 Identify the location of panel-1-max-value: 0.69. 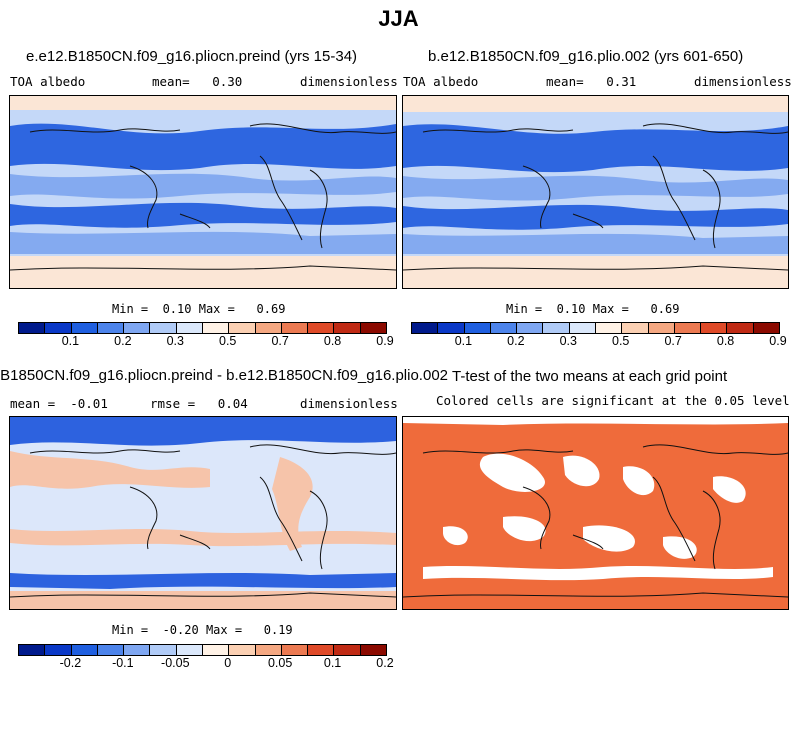
(271, 309).